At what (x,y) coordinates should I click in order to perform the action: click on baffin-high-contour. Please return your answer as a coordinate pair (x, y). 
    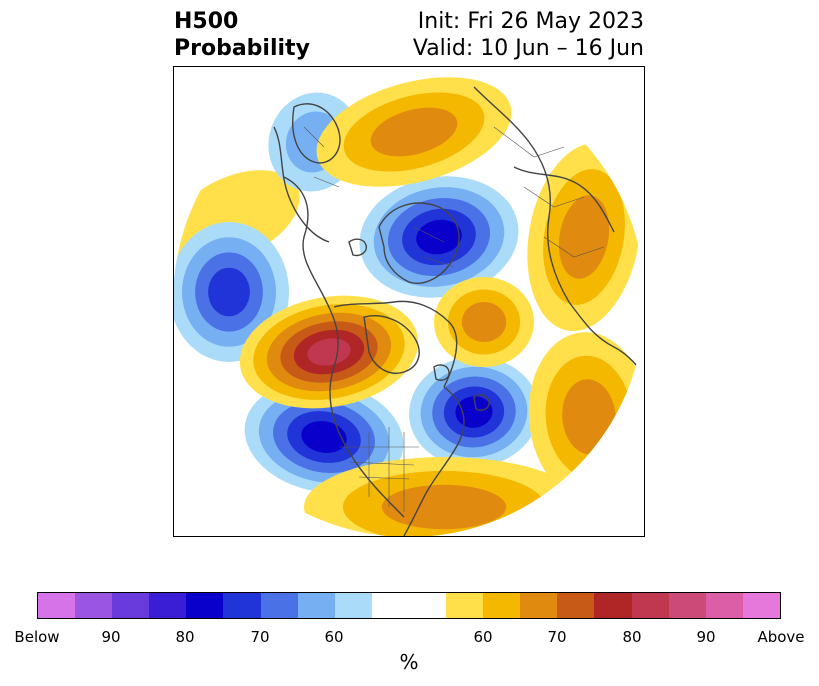
    Looking at the image, I should click on (484, 322).